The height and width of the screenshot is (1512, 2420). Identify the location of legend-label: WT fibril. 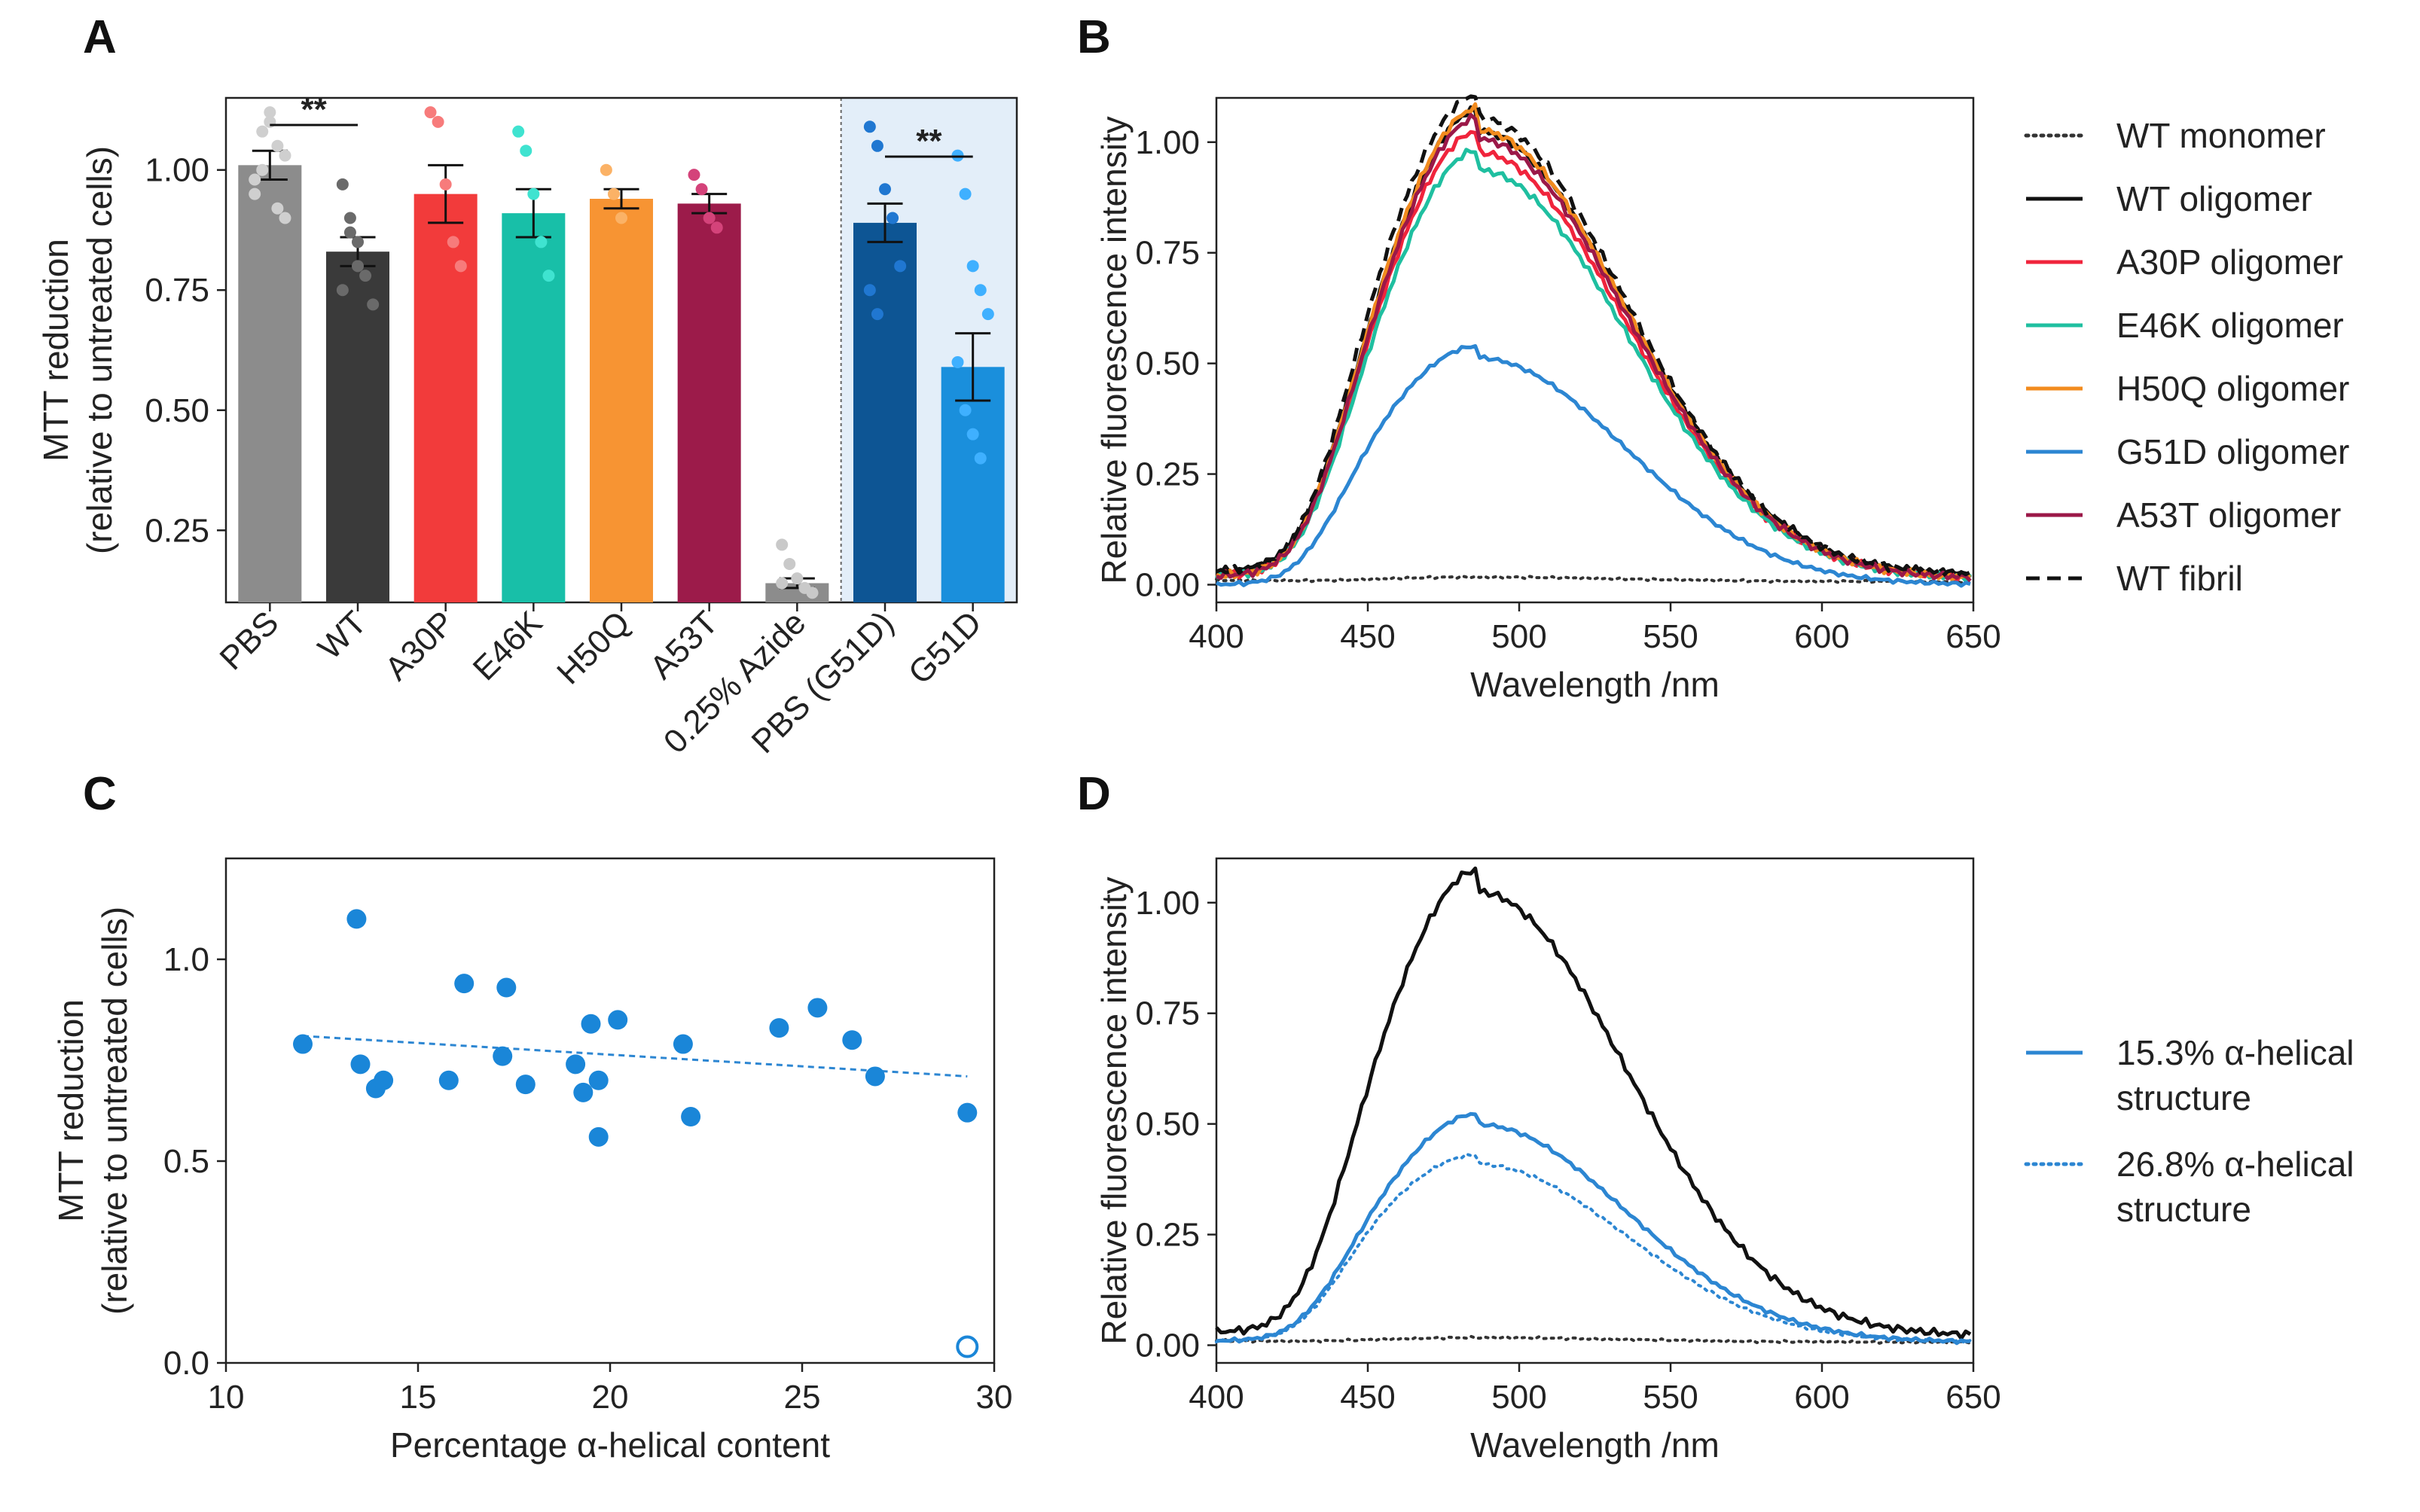
(2179, 578).